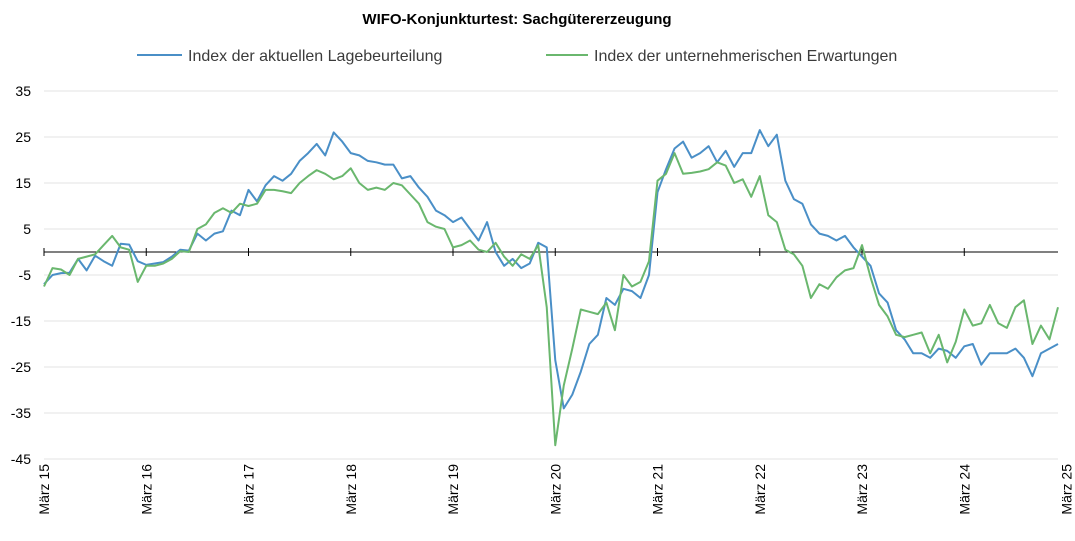  What do you see at coordinates (146, 489) in the screenshot?
I see `x-tick-label: März 16` at bounding box center [146, 489].